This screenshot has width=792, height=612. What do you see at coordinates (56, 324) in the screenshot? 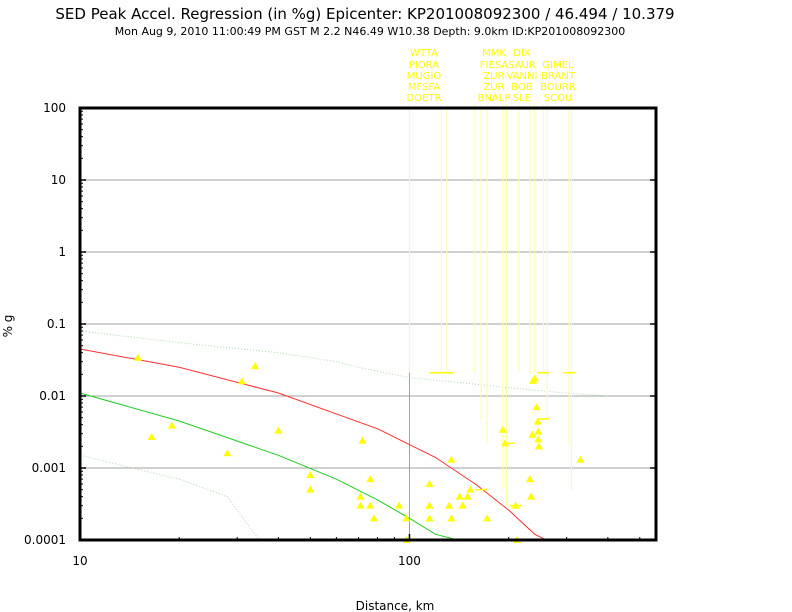
I see `y-tick-label: 0.1` at bounding box center [56, 324].